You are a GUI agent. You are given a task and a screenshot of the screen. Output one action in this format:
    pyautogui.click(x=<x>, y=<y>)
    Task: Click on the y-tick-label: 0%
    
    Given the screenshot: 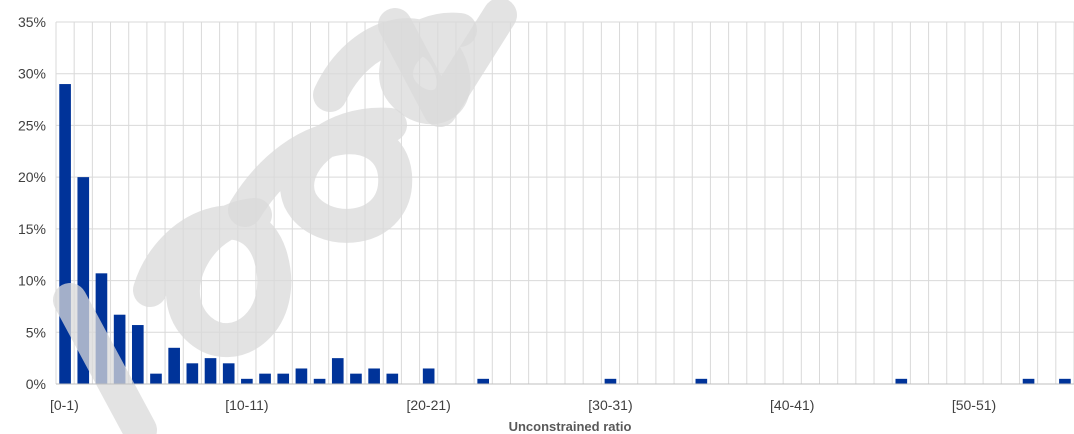 What is the action you would take?
    pyautogui.click(x=36, y=384)
    